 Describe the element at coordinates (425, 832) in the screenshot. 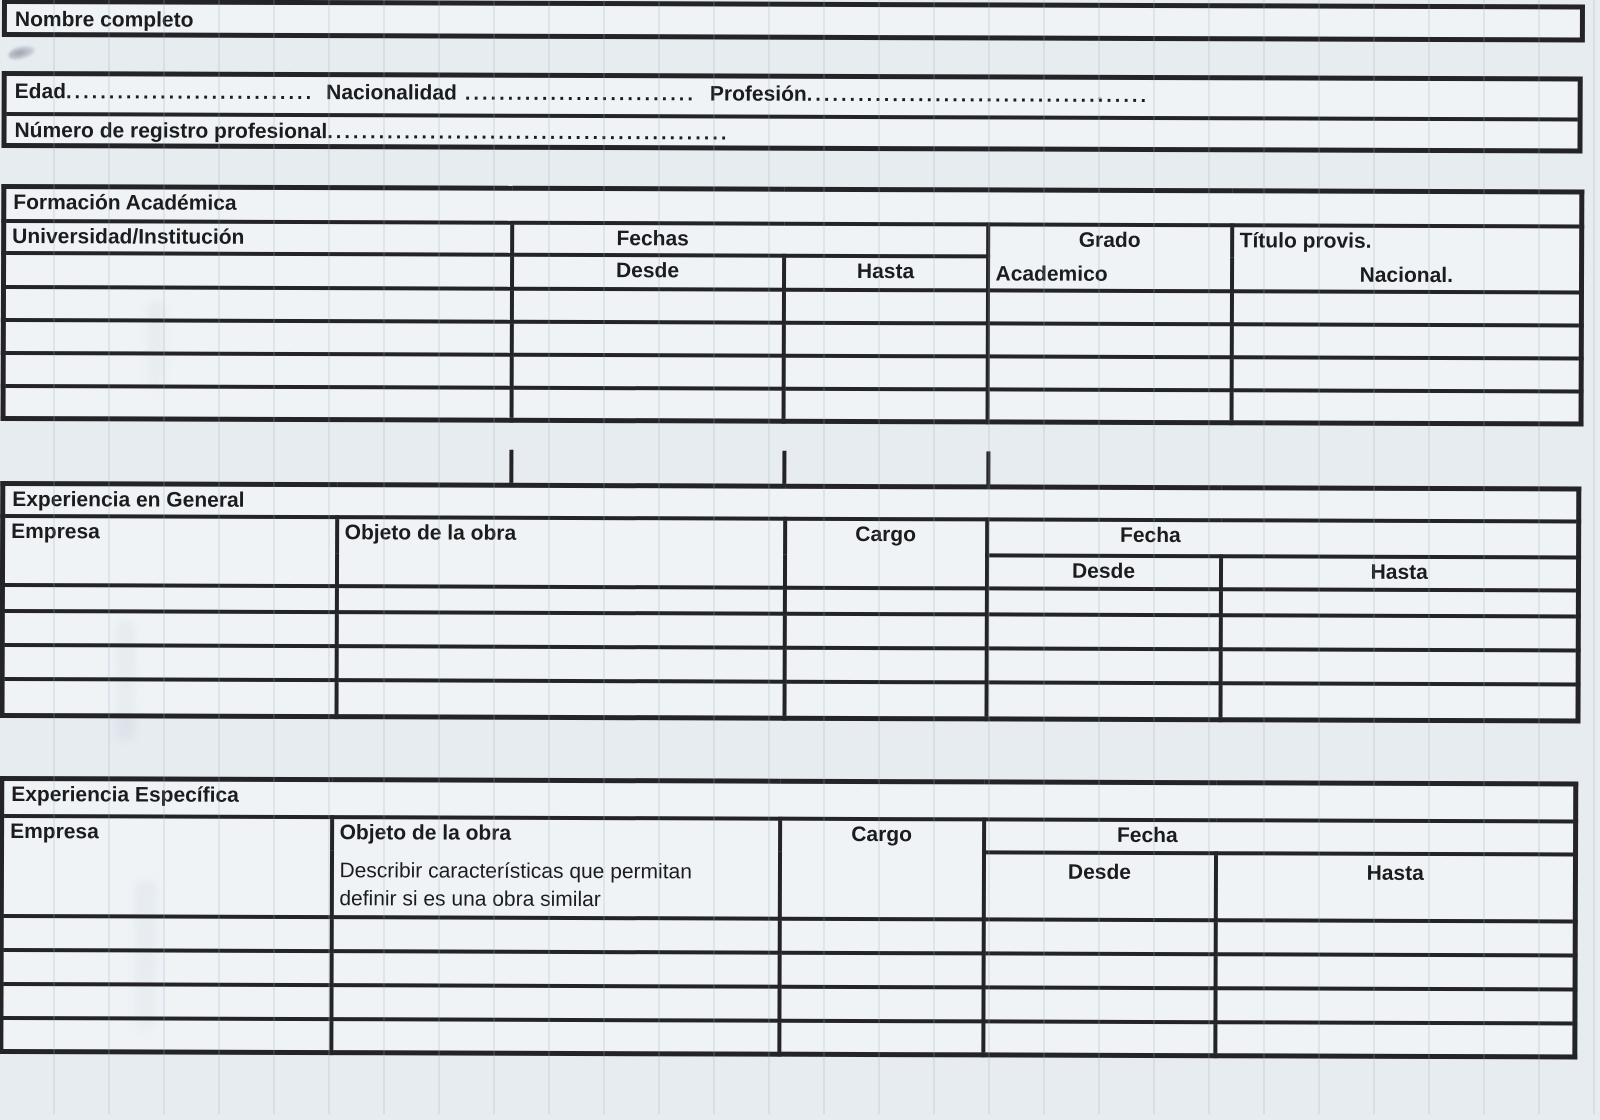

I see `objeto-label: Objeto de la obra` at that location.